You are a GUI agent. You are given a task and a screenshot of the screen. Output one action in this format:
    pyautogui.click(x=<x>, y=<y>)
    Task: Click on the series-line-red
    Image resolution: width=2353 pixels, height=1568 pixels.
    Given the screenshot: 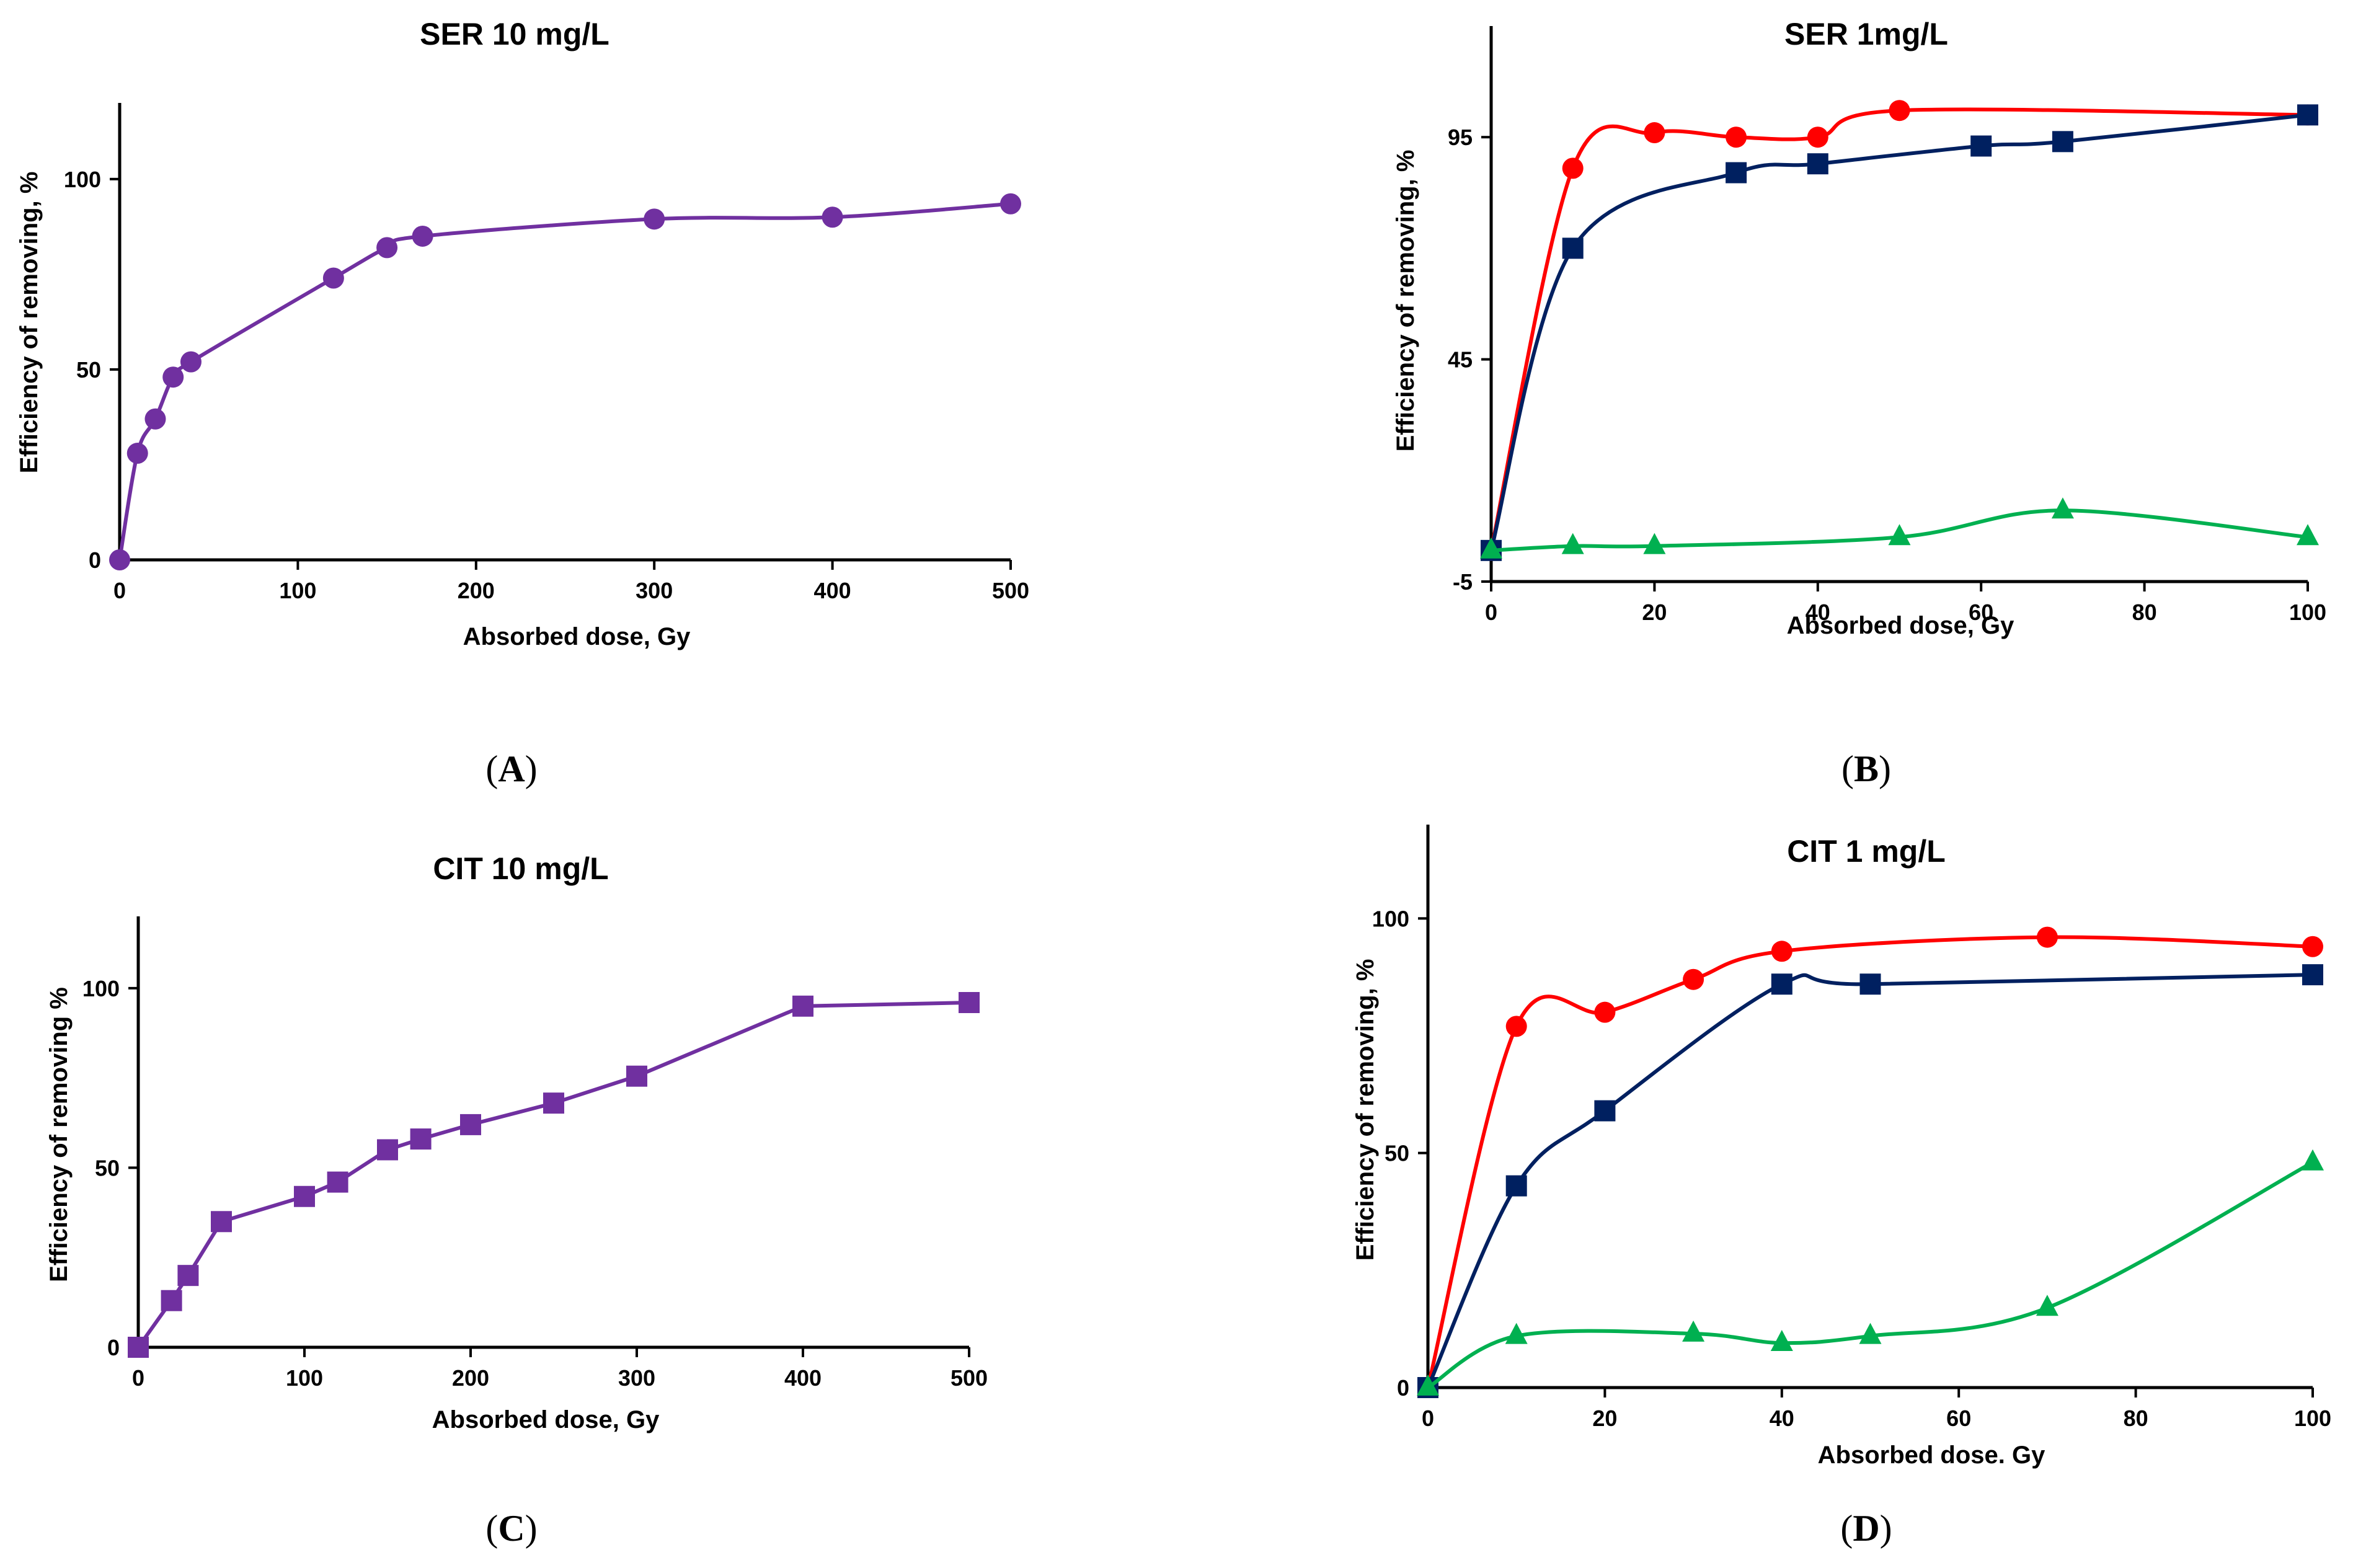 What is the action you would take?
    pyautogui.click(x=1870, y=1162)
    